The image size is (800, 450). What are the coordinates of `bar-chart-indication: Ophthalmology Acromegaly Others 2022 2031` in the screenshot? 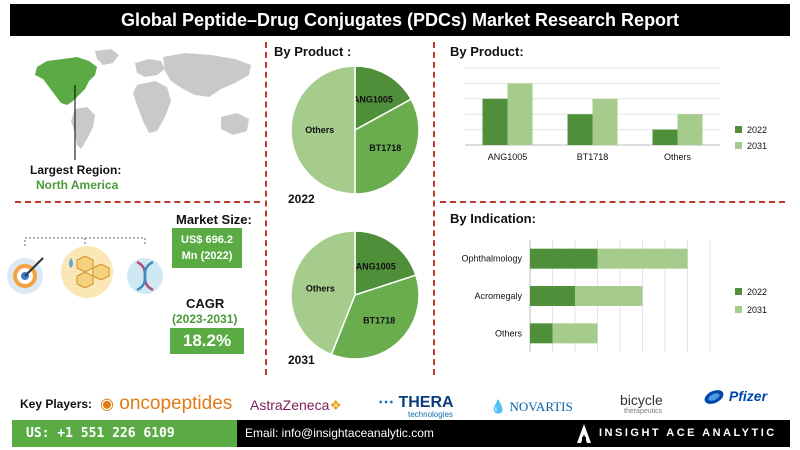 It's located at (614, 296).